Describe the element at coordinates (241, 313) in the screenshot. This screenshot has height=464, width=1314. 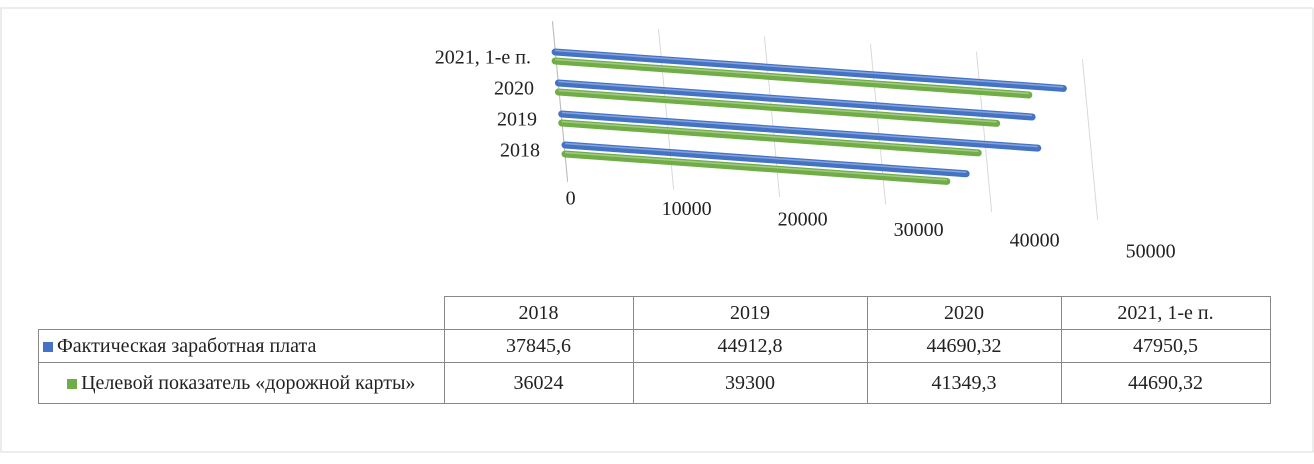
I see `corner` at that location.